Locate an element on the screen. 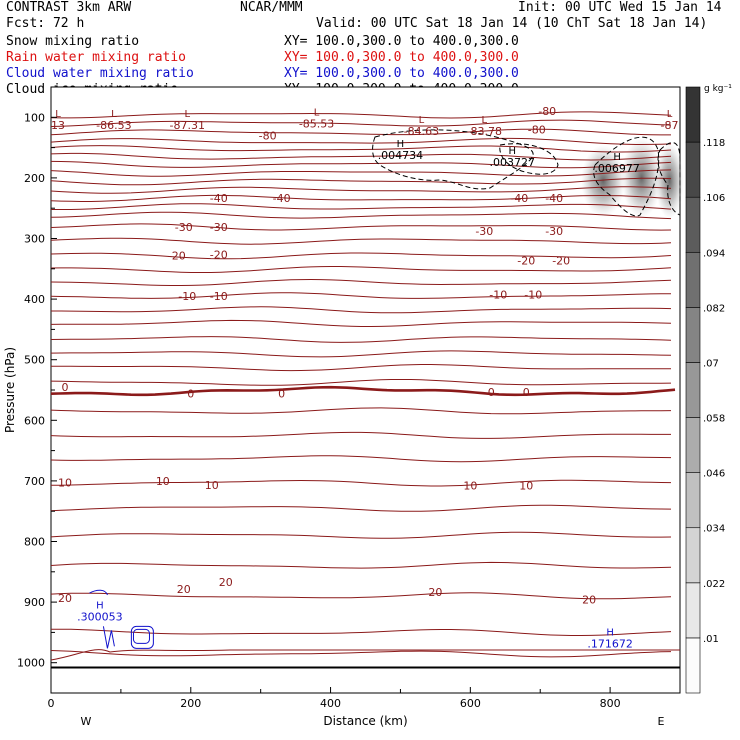 Image resolution: width=740 pixels, height=740 pixels. colorbar-label: .046 is located at coordinates (714, 474).